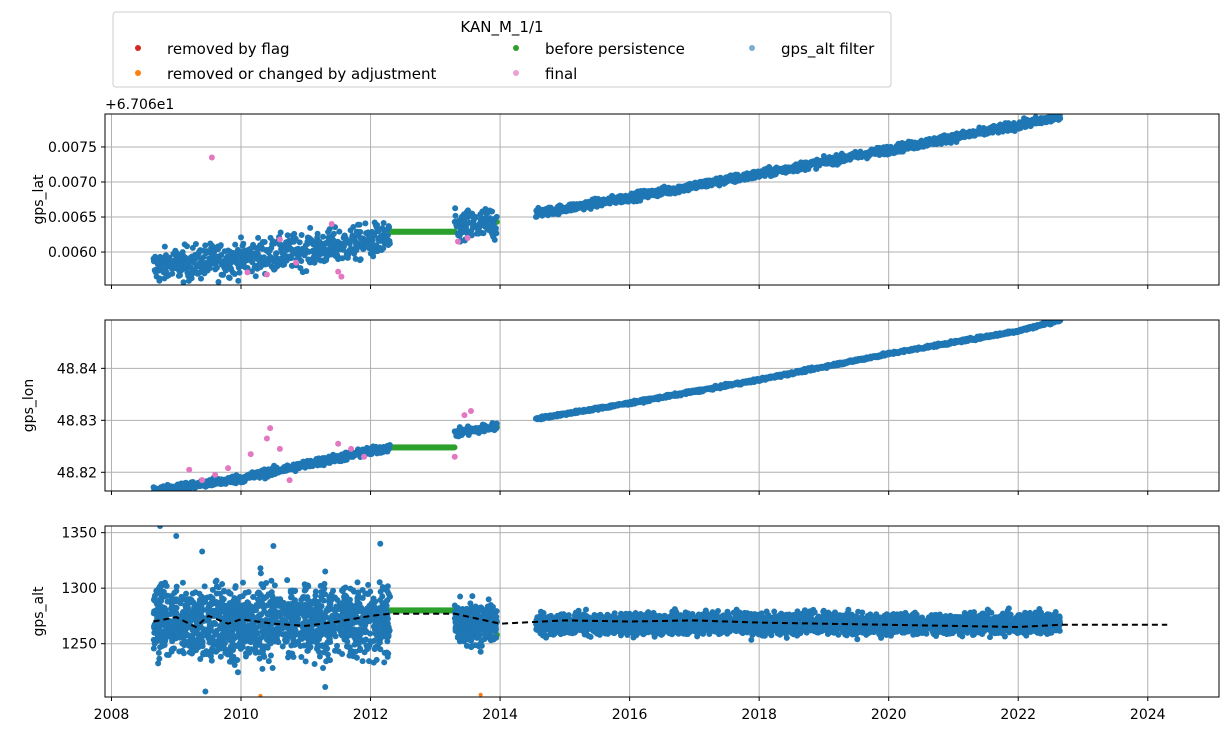  I want to click on lat-offset-label: +6.706e1, so click(139, 105).